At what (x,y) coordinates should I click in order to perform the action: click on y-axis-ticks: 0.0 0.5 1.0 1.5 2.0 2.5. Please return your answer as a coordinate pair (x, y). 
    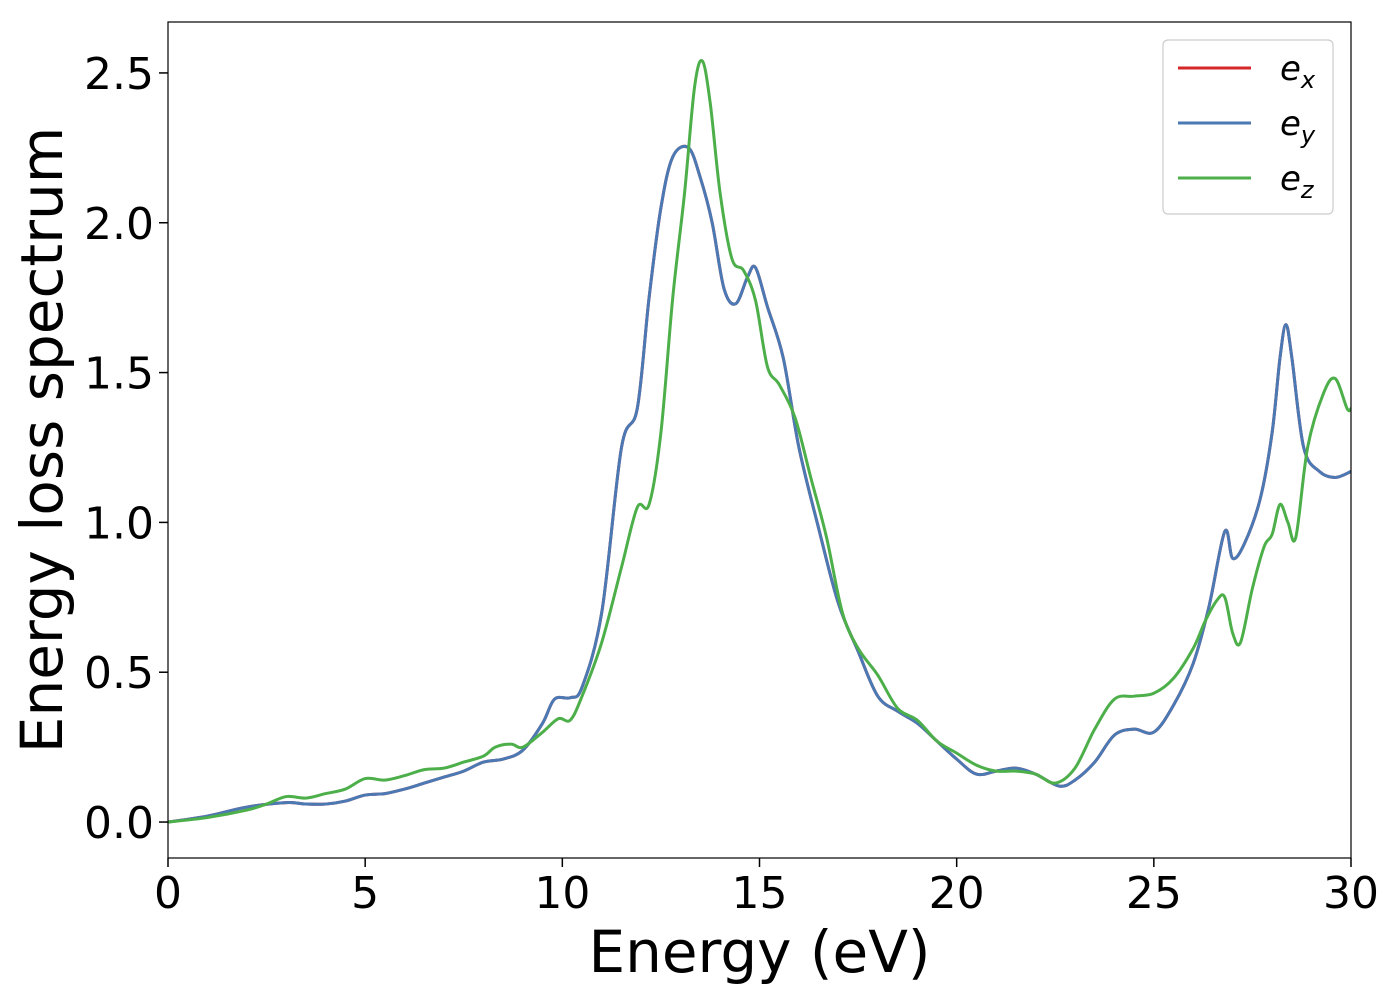
    Looking at the image, I should click on (126, 449).